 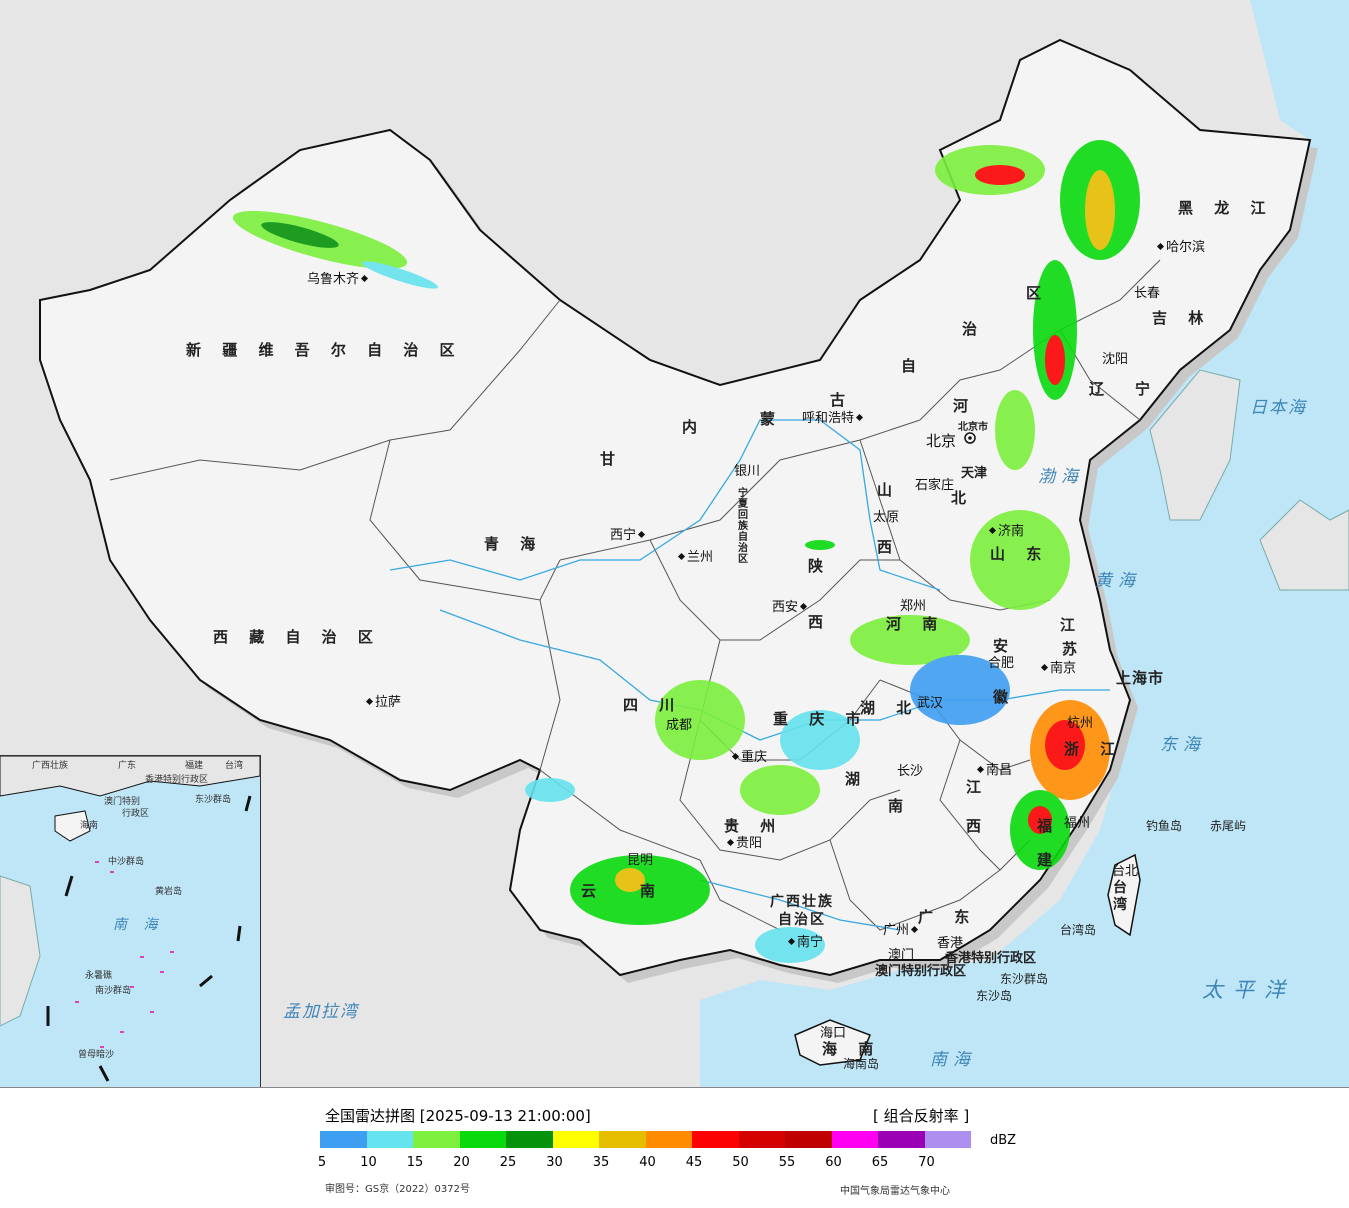 What do you see at coordinates (747, 471) in the screenshot?
I see `city-yinchuan: 银川` at bounding box center [747, 471].